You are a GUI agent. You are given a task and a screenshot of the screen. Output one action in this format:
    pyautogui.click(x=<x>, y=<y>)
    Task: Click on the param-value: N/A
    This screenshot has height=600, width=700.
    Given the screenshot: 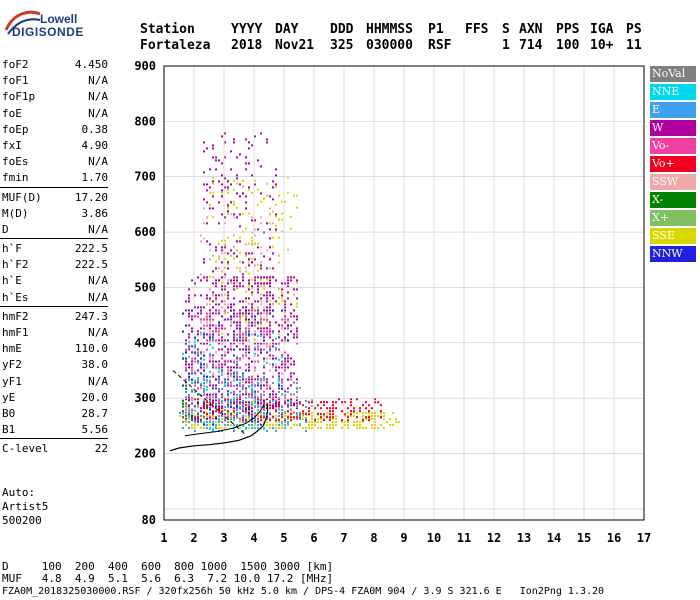 What is the action you would take?
    pyautogui.click(x=98, y=97)
    